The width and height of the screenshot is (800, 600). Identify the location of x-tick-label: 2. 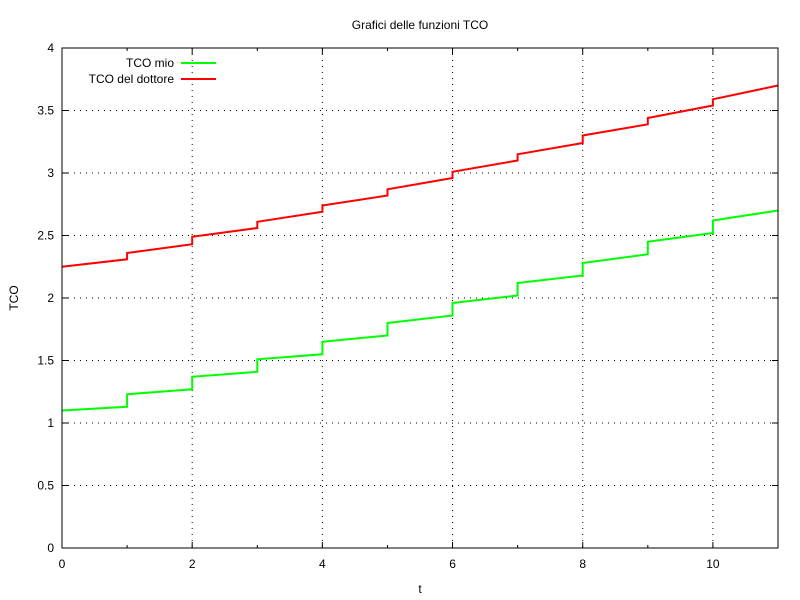
(192, 564).